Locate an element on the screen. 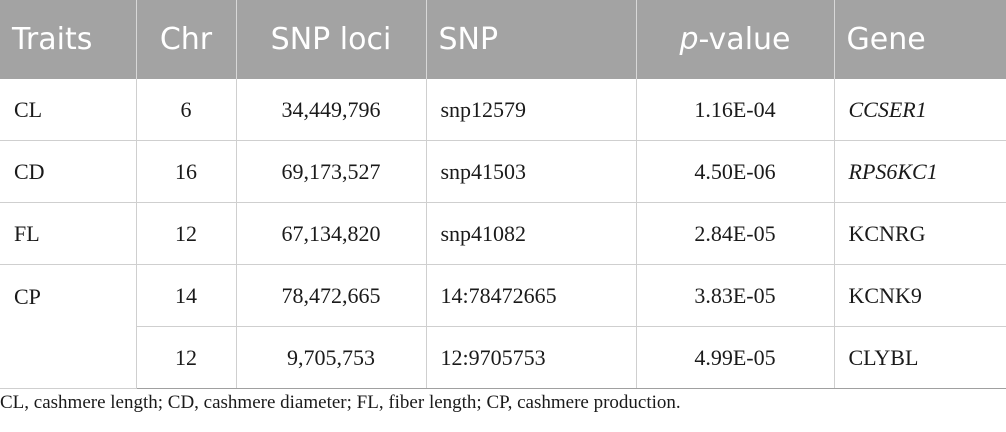 The width and height of the screenshot is (1006, 432). cell-snp: snp12579 is located at coordinates (530, 110).